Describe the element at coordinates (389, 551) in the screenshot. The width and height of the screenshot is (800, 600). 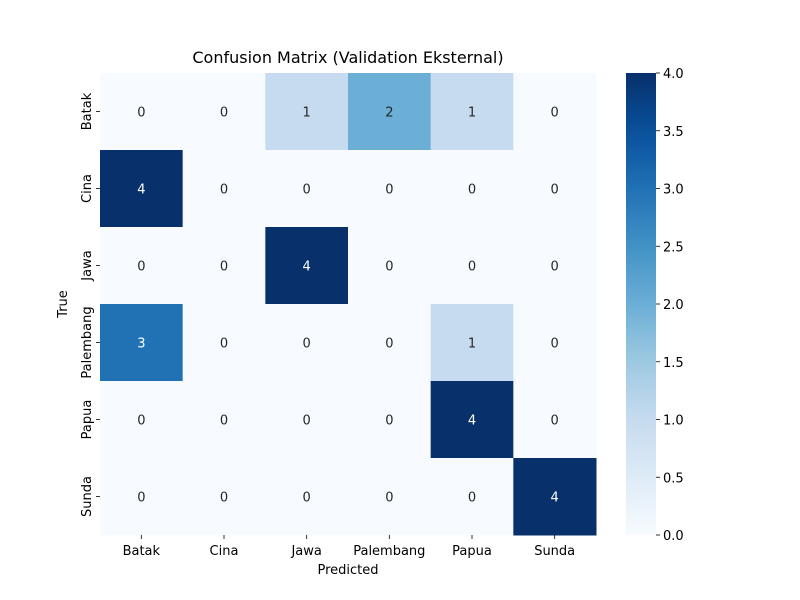
I see `x-tick-label: Palembang` at that location.